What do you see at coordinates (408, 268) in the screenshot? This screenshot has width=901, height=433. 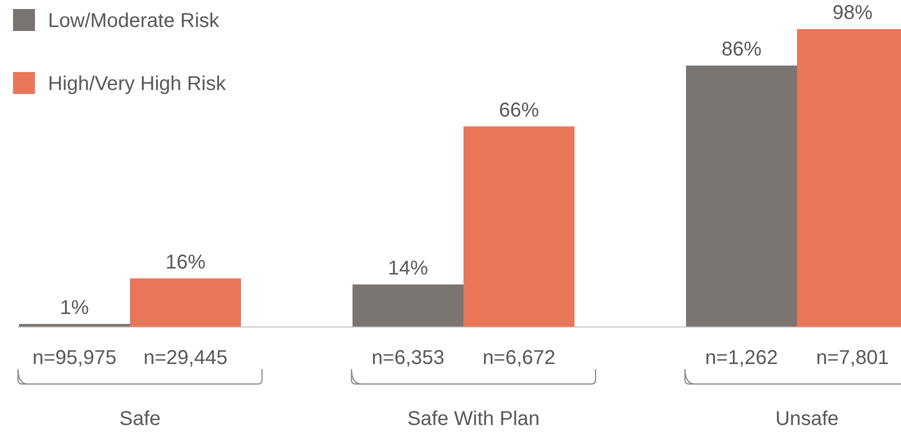 I see `data-label: 14%` at bounding box center [408, 268].